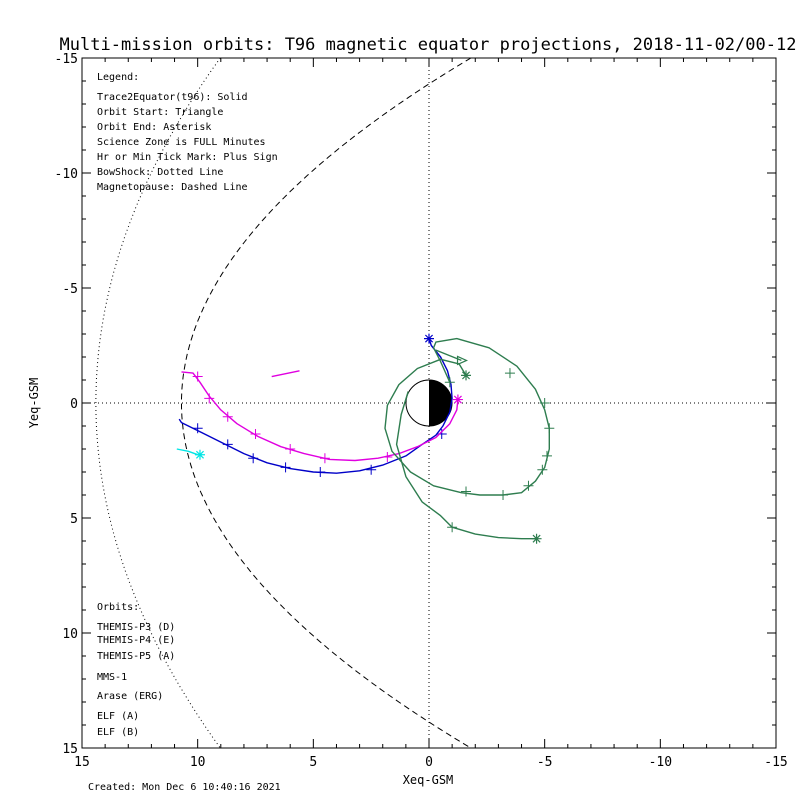 This screenshot has height=800, width=800. Describe the element at coordinates (181, 142) in the screenshot. I see `legend-line: Science Zone is FULL Minutes` at that location.